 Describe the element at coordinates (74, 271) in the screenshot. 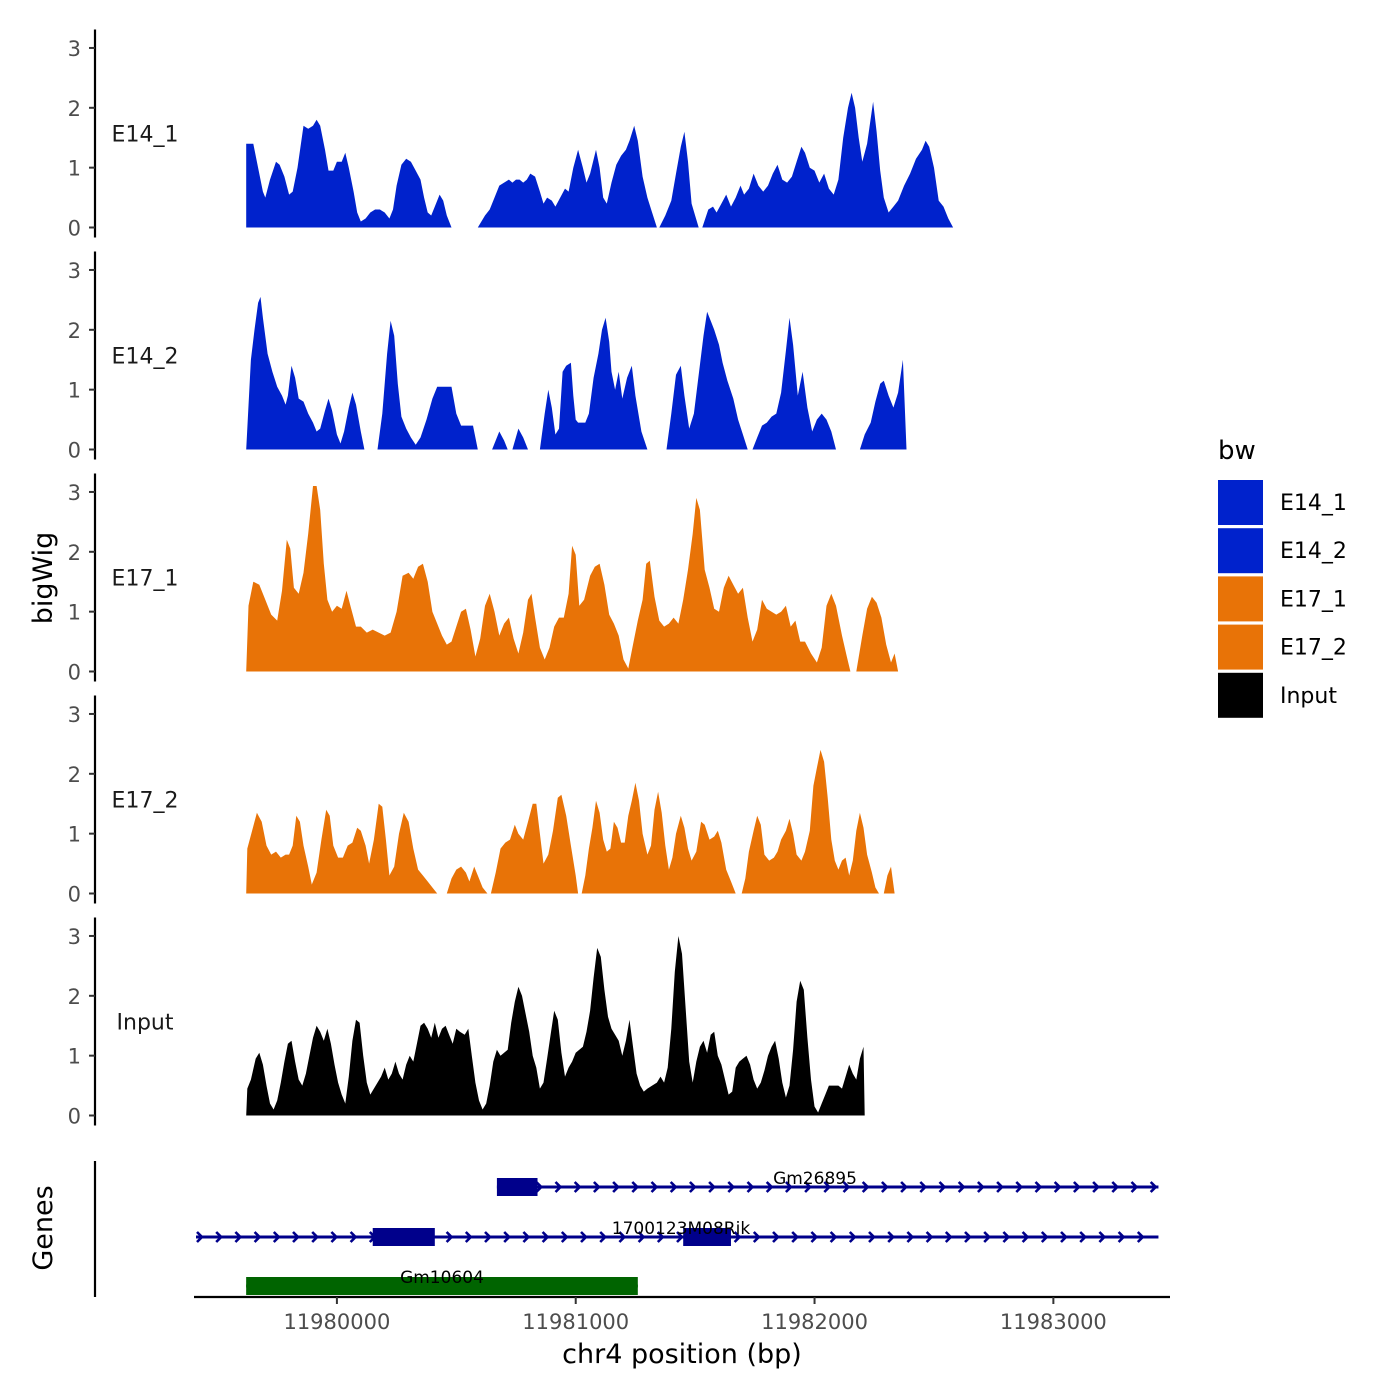

I see `y-tick-label-E14_2-3: 3` at that location.